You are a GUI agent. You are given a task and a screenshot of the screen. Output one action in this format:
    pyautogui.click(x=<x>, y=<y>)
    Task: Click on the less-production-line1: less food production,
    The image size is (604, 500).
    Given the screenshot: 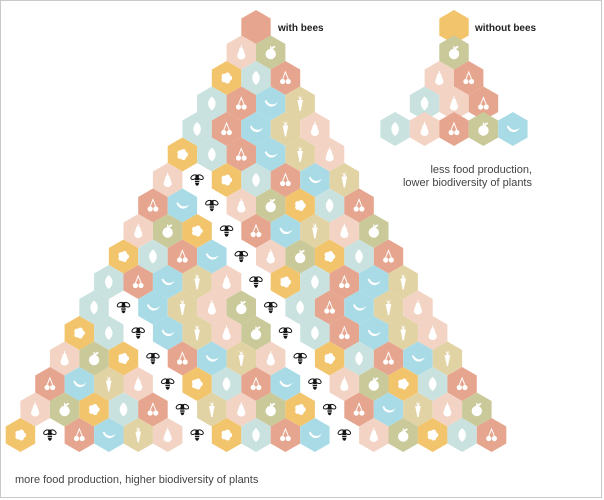 What is the action you would take?
    pyautogui.click(x=481, y=170)
    